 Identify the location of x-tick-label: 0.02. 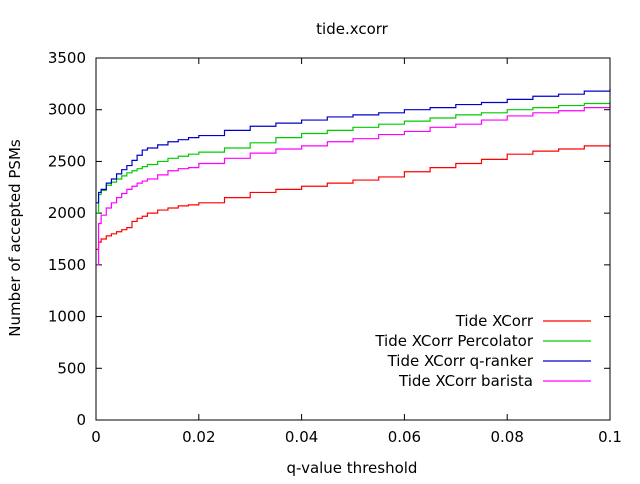
(198, 437).